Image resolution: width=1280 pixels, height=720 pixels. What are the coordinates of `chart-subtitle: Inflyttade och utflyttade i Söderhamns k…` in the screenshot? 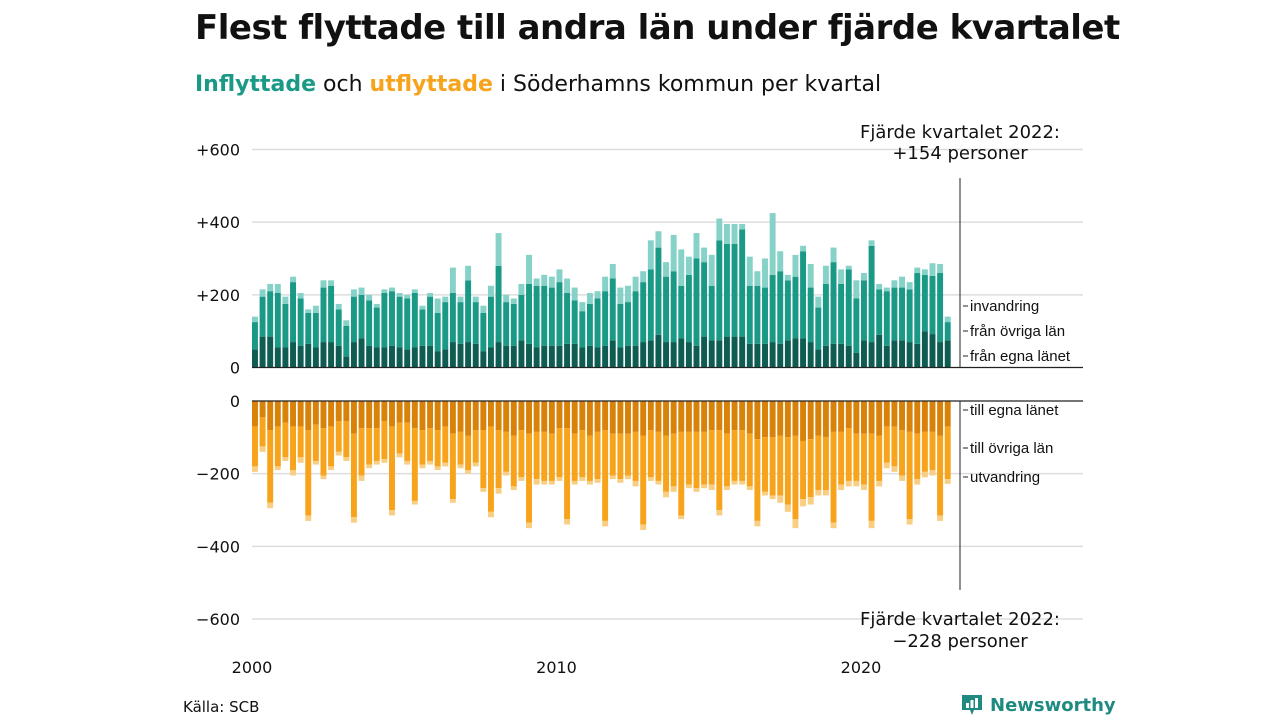 It's located at (538, 84).